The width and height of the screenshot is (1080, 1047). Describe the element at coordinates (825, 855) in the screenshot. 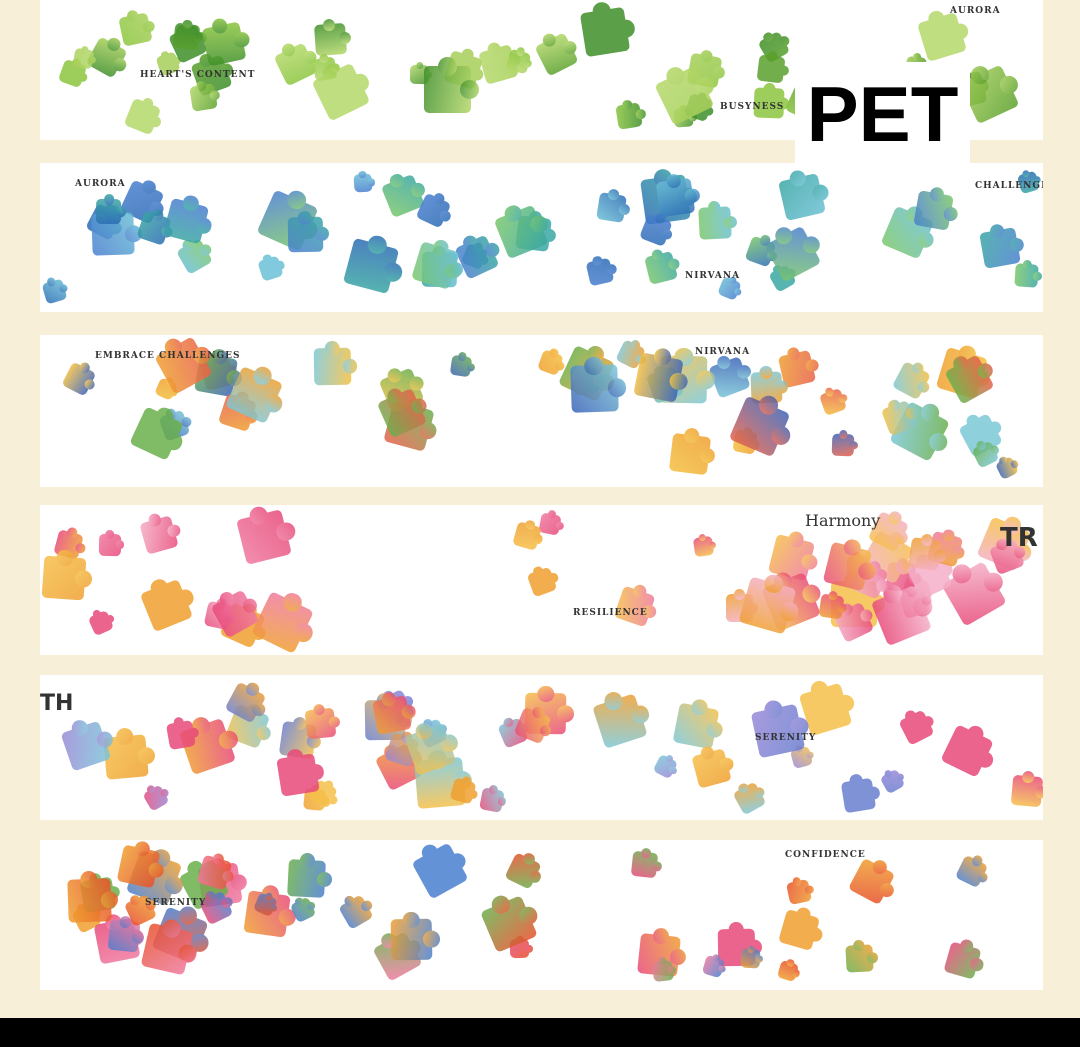

I see `strip-label: CONFIDENCE` at that location.